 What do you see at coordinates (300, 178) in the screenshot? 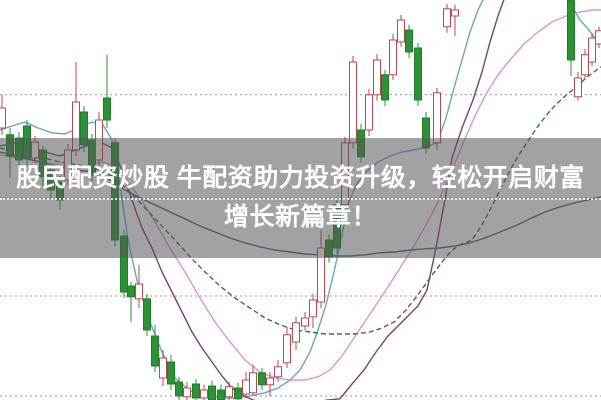
I see `headline-line-1: 股民配资炒股 牛配资助力投资升级，轻松开启财富` at bounding box center [300, 178].